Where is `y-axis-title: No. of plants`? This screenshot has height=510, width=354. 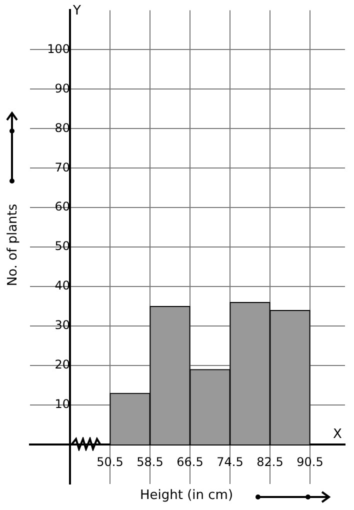
y-axis-title: No. of plants is located at coordinates (13, 245).